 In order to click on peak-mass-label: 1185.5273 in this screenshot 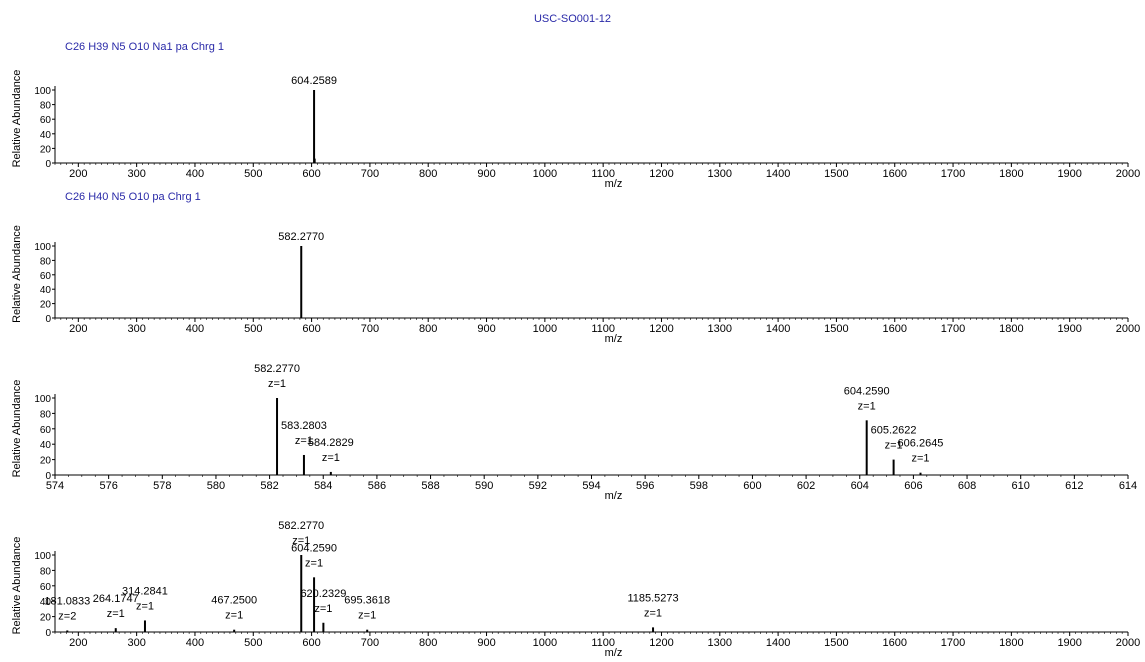, I will do `click(652, 598)`.